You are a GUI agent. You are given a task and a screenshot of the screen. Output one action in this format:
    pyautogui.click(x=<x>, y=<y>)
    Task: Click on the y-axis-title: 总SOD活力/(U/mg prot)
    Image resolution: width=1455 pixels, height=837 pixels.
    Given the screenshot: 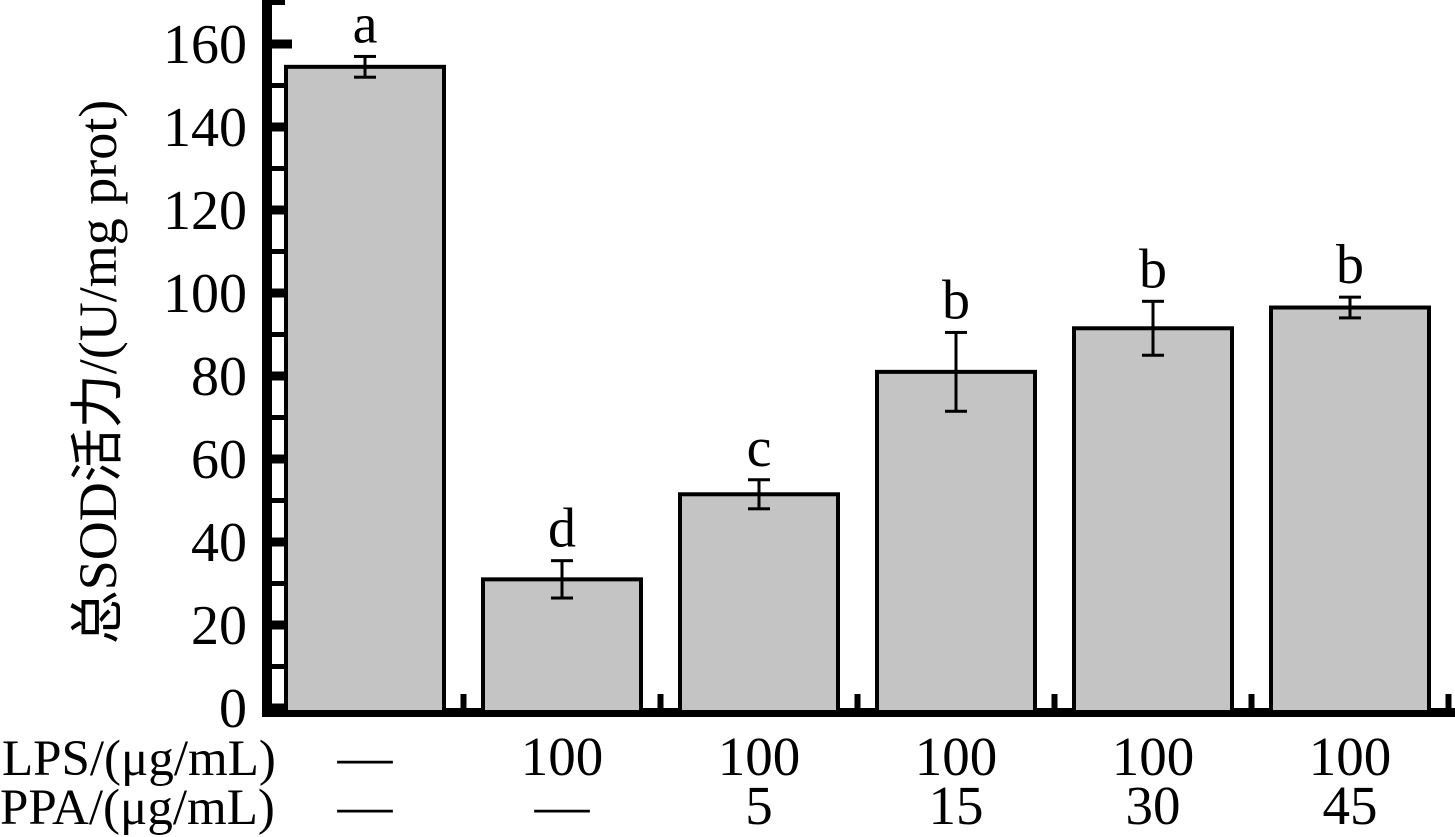 What is the action you would take?
    pyautogui.click(x=98, y=372)
    